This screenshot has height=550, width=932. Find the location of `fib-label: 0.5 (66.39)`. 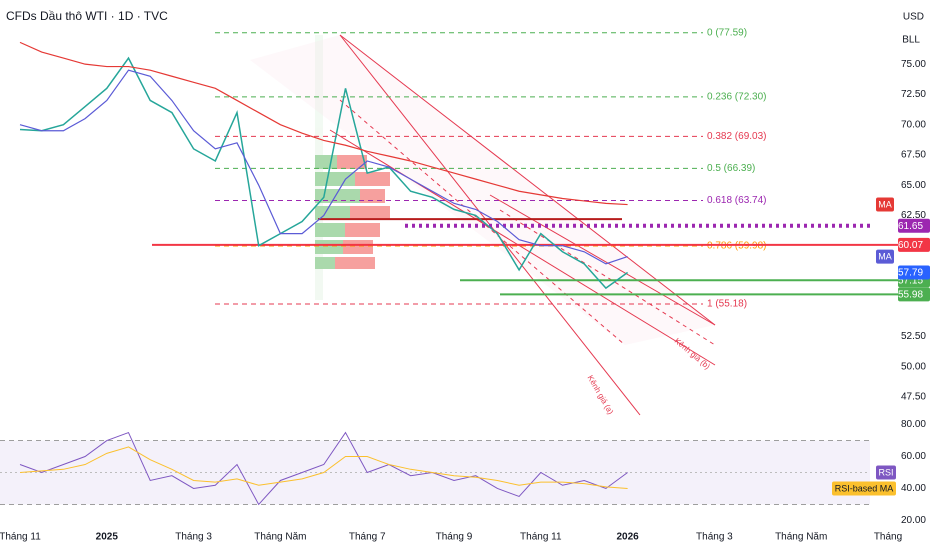

fib-label: 0.5 (66.39) is located at coordinates (731, 168).